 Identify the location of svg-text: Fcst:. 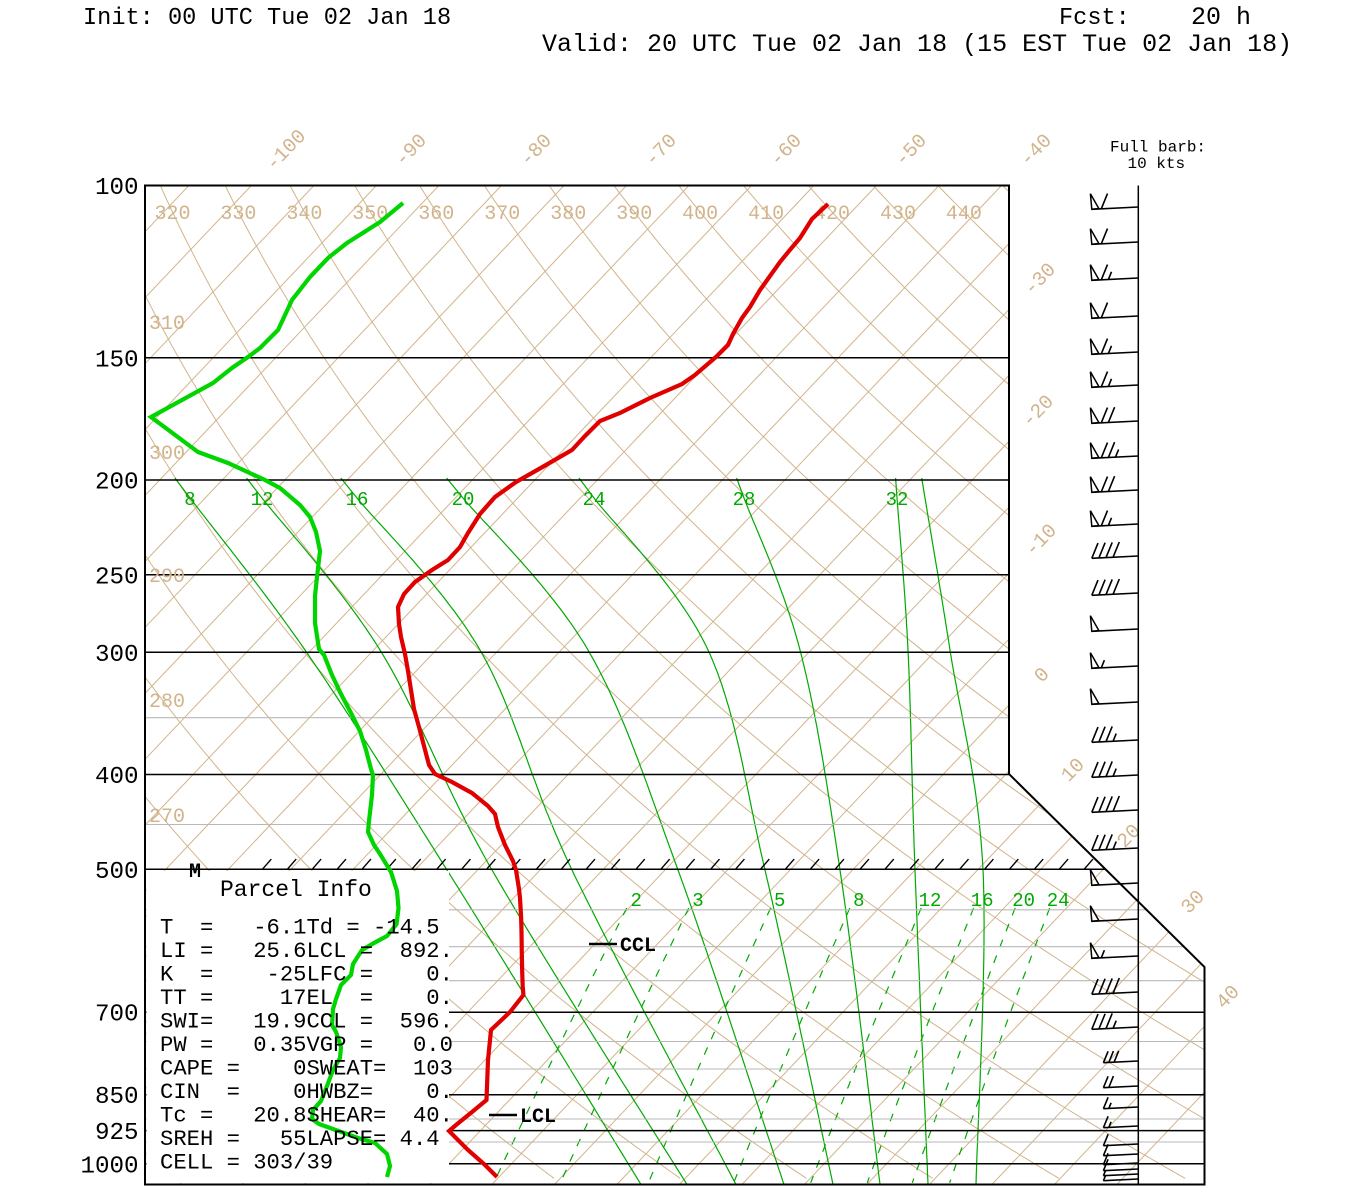
(1094, 18).